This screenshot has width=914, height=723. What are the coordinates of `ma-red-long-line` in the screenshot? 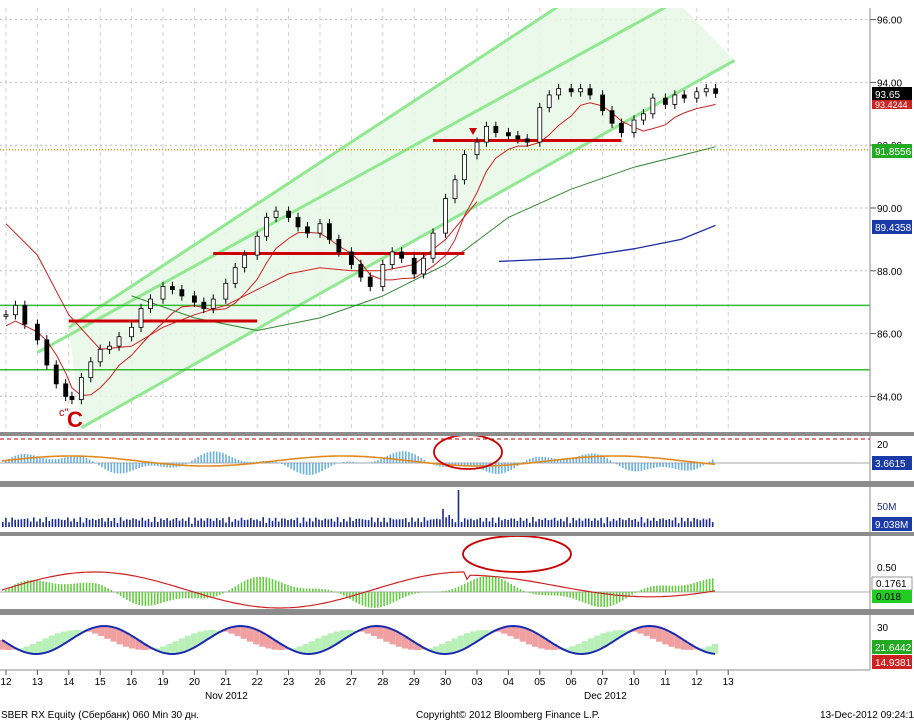 It's located at (241, 275).